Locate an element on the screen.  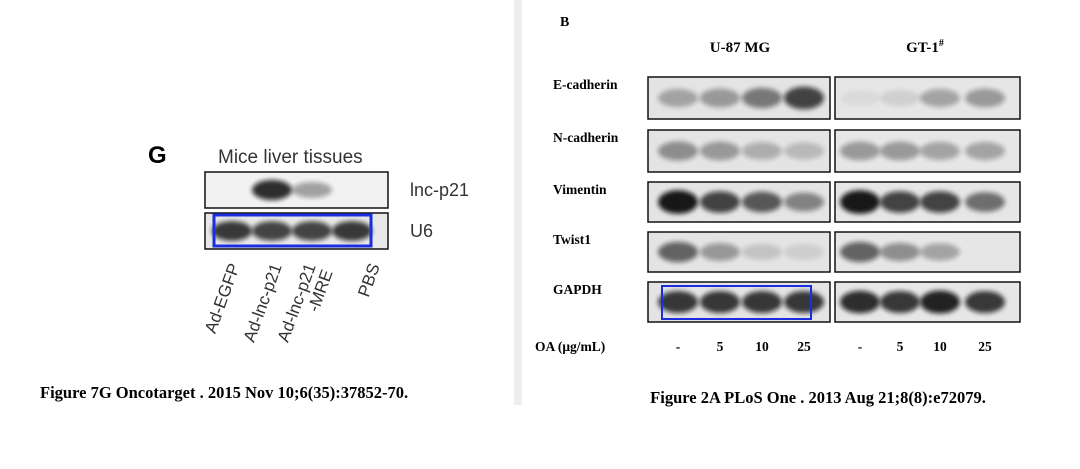
row-label: N-cadherin is located at coordinates (586, 137).